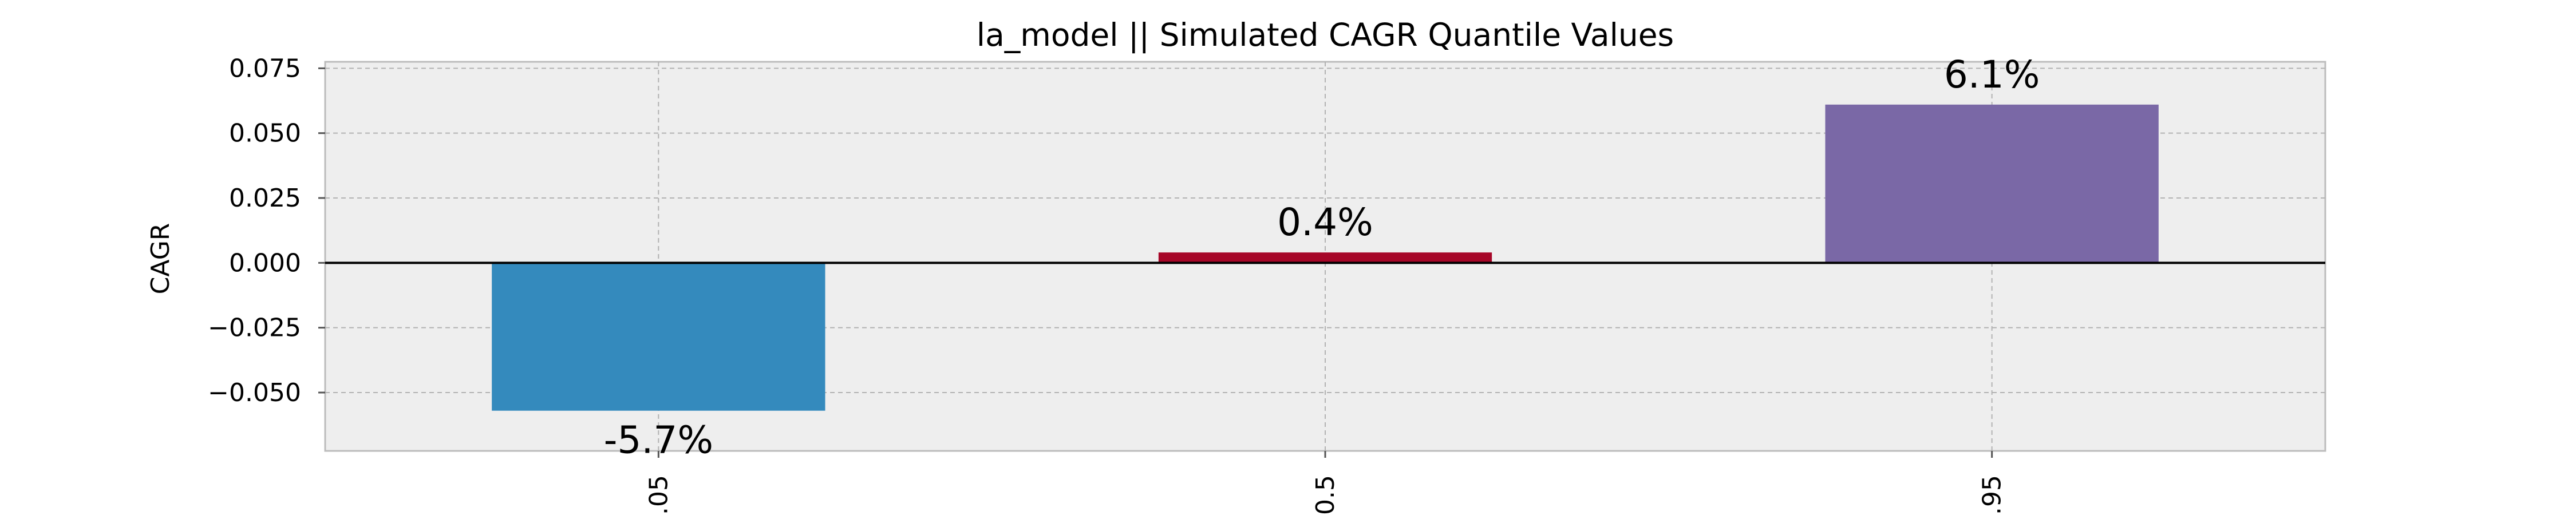 The image size is (2576, 515). I want to click on data-label: -5.7%, so click(659, 440).